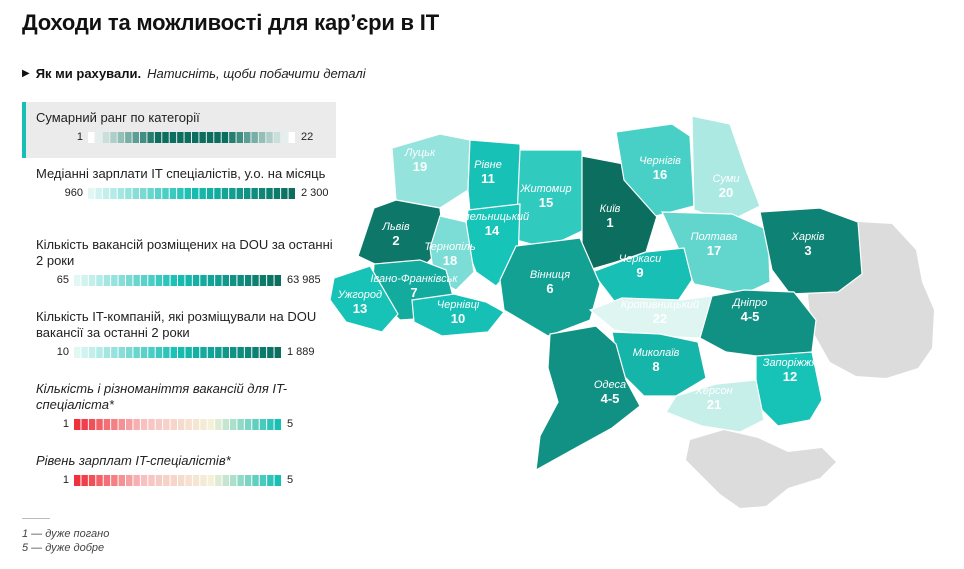 This screenshot has height=569, width=964. I want to click on region-odesa, so click(588, 398).